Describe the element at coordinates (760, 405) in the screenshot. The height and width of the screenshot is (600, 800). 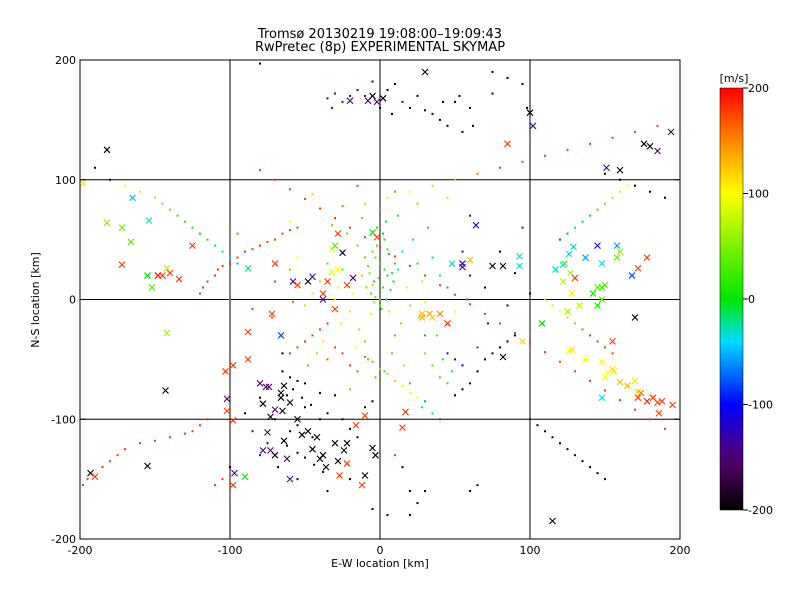
I see `colorbar-tick-label: -100` at that location.